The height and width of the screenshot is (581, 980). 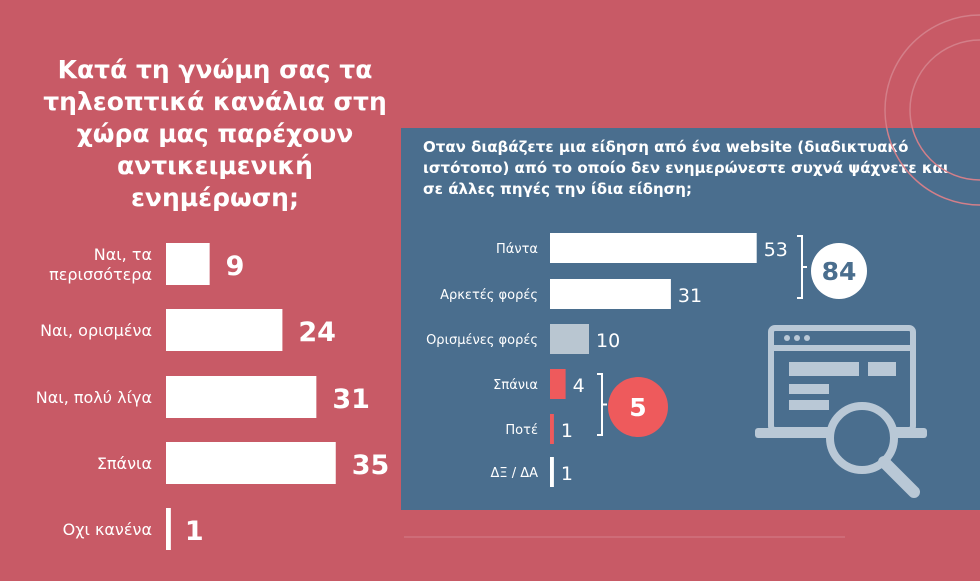 What do you see at coordinates (515, 385) in the screenshot?
I see `category-label-right-3: Σπάνια` at bounding box center [515, 385].